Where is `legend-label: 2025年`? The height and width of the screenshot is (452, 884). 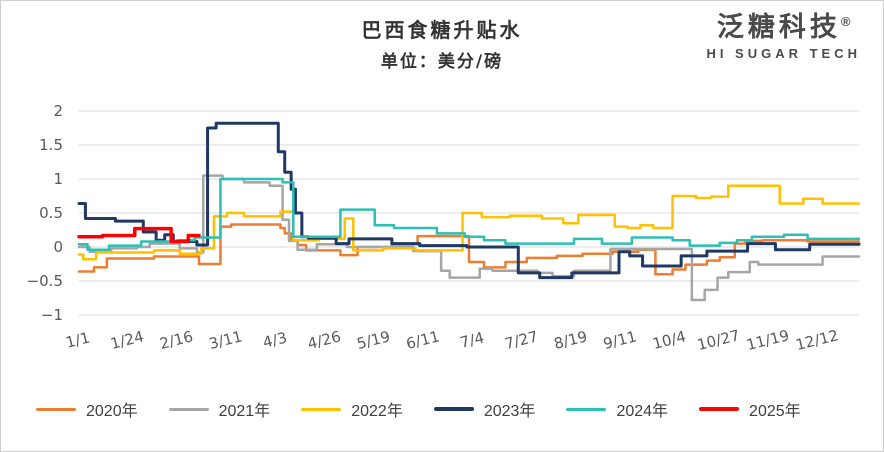 legend-label: 2025年 is located at coordinates (775, 411).